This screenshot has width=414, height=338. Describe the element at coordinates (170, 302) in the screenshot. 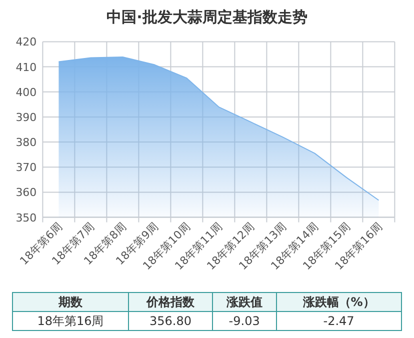

I see `text: 价格指数` at that location.